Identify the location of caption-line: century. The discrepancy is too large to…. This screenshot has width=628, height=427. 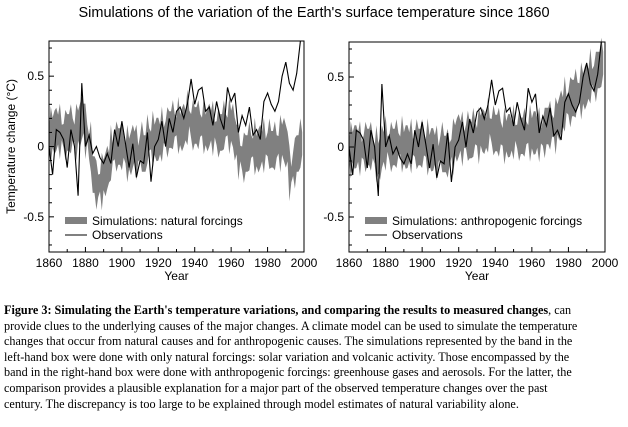
(261, 403).